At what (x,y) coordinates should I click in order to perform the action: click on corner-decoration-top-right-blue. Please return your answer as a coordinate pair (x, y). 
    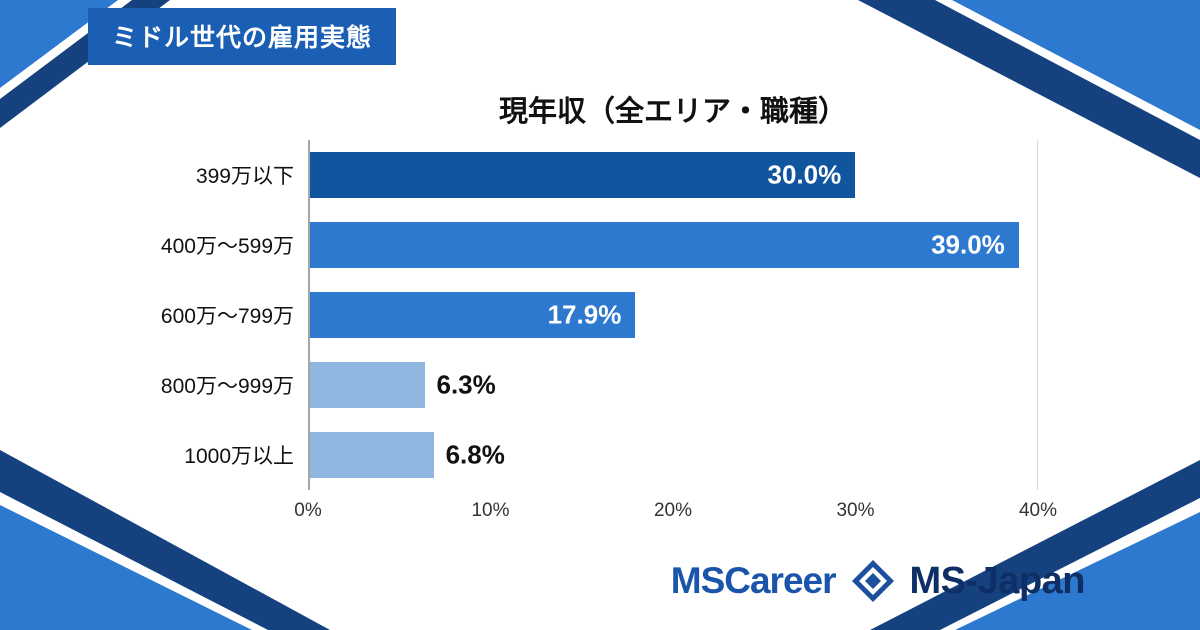
    Looking at the image, I should click on (1076, 65).